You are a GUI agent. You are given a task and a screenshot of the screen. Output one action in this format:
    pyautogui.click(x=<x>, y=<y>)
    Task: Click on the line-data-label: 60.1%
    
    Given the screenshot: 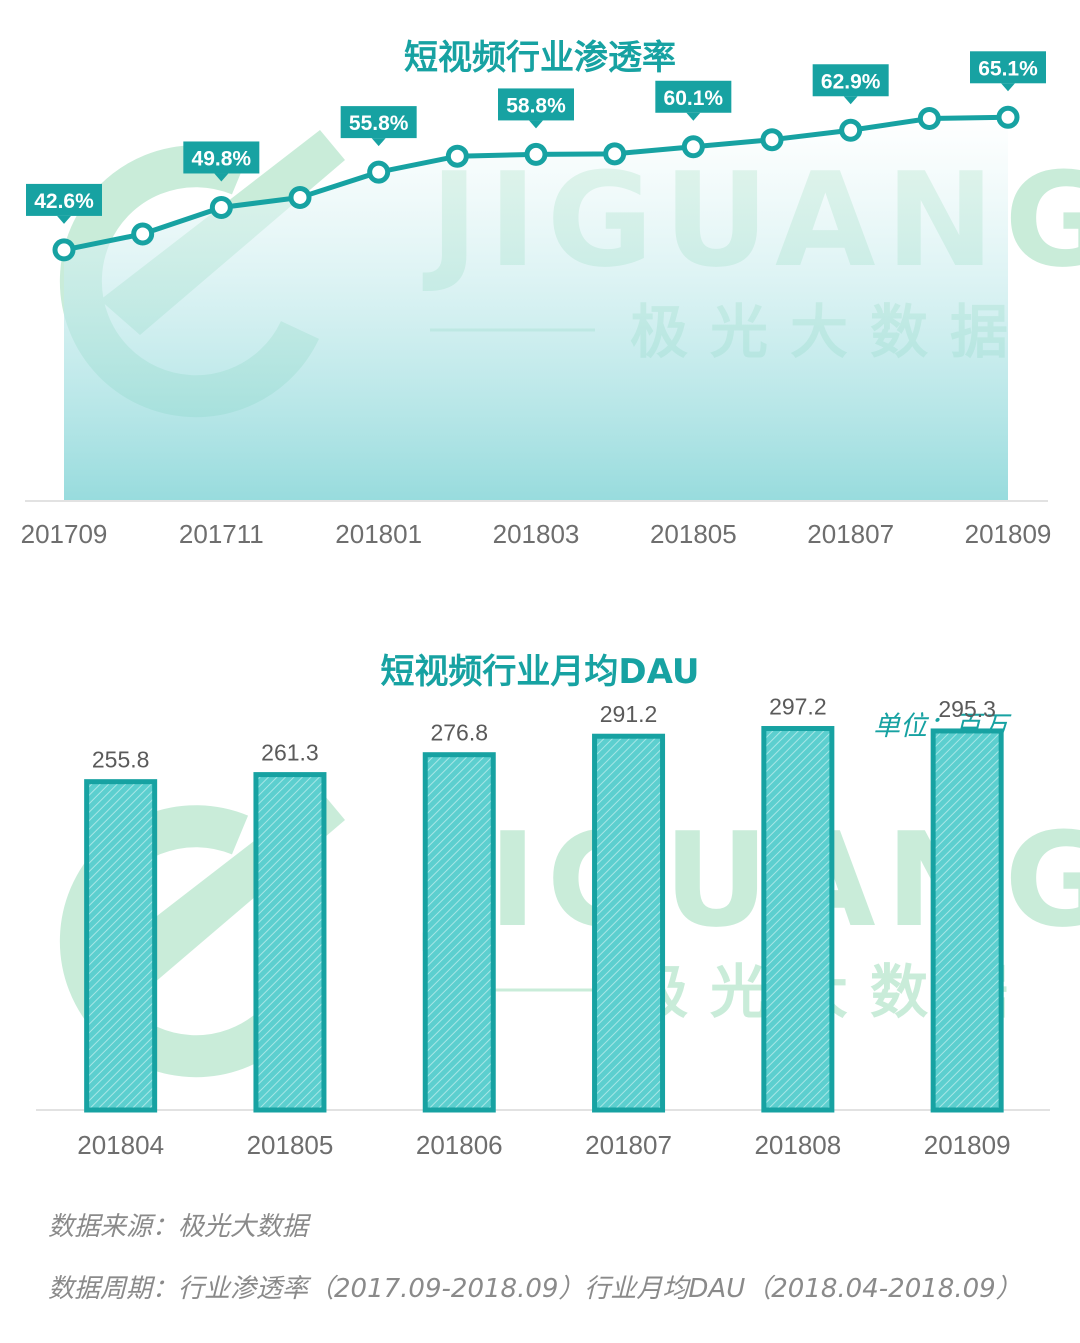 What is the action you would take?
    pyautogui.click(x=694, y=98)
    